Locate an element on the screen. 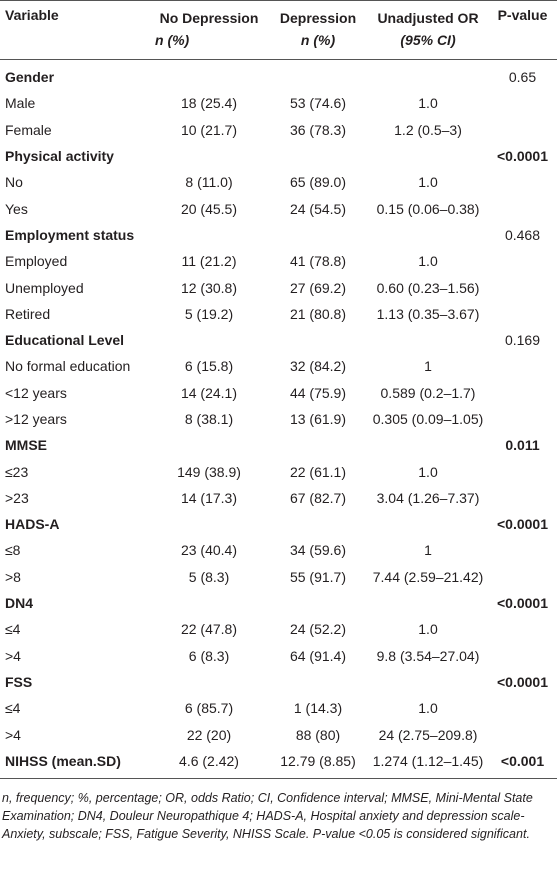 This screenshot has height=888, width=557. data-row: >4 22 (20) 88 (80) 24 (2.75–209.8) is located at coordinates (278, 734).